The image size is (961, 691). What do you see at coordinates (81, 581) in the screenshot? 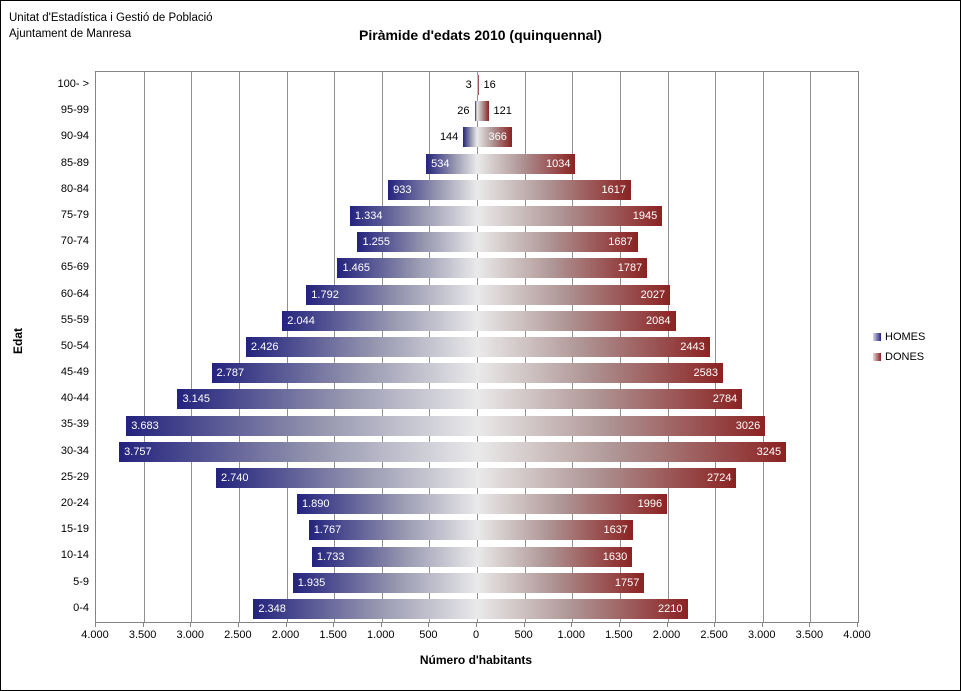
I see `y-axis-label: 5-9` at bounding box center [81, 581].